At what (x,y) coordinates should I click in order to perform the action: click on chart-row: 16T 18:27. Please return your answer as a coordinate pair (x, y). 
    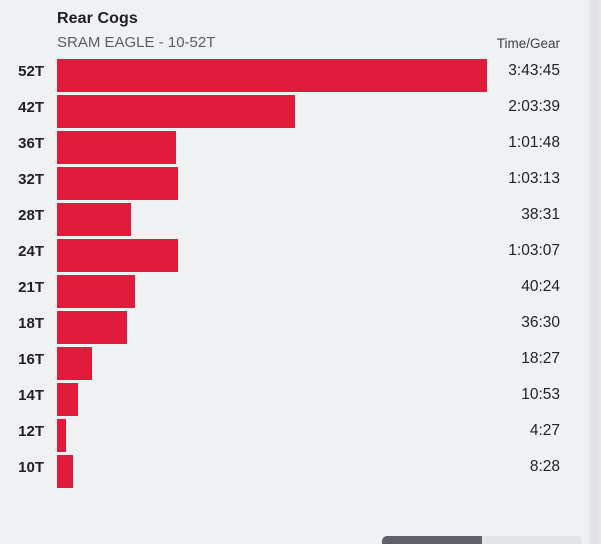
    Looking at the image, I should click on (300, 365).